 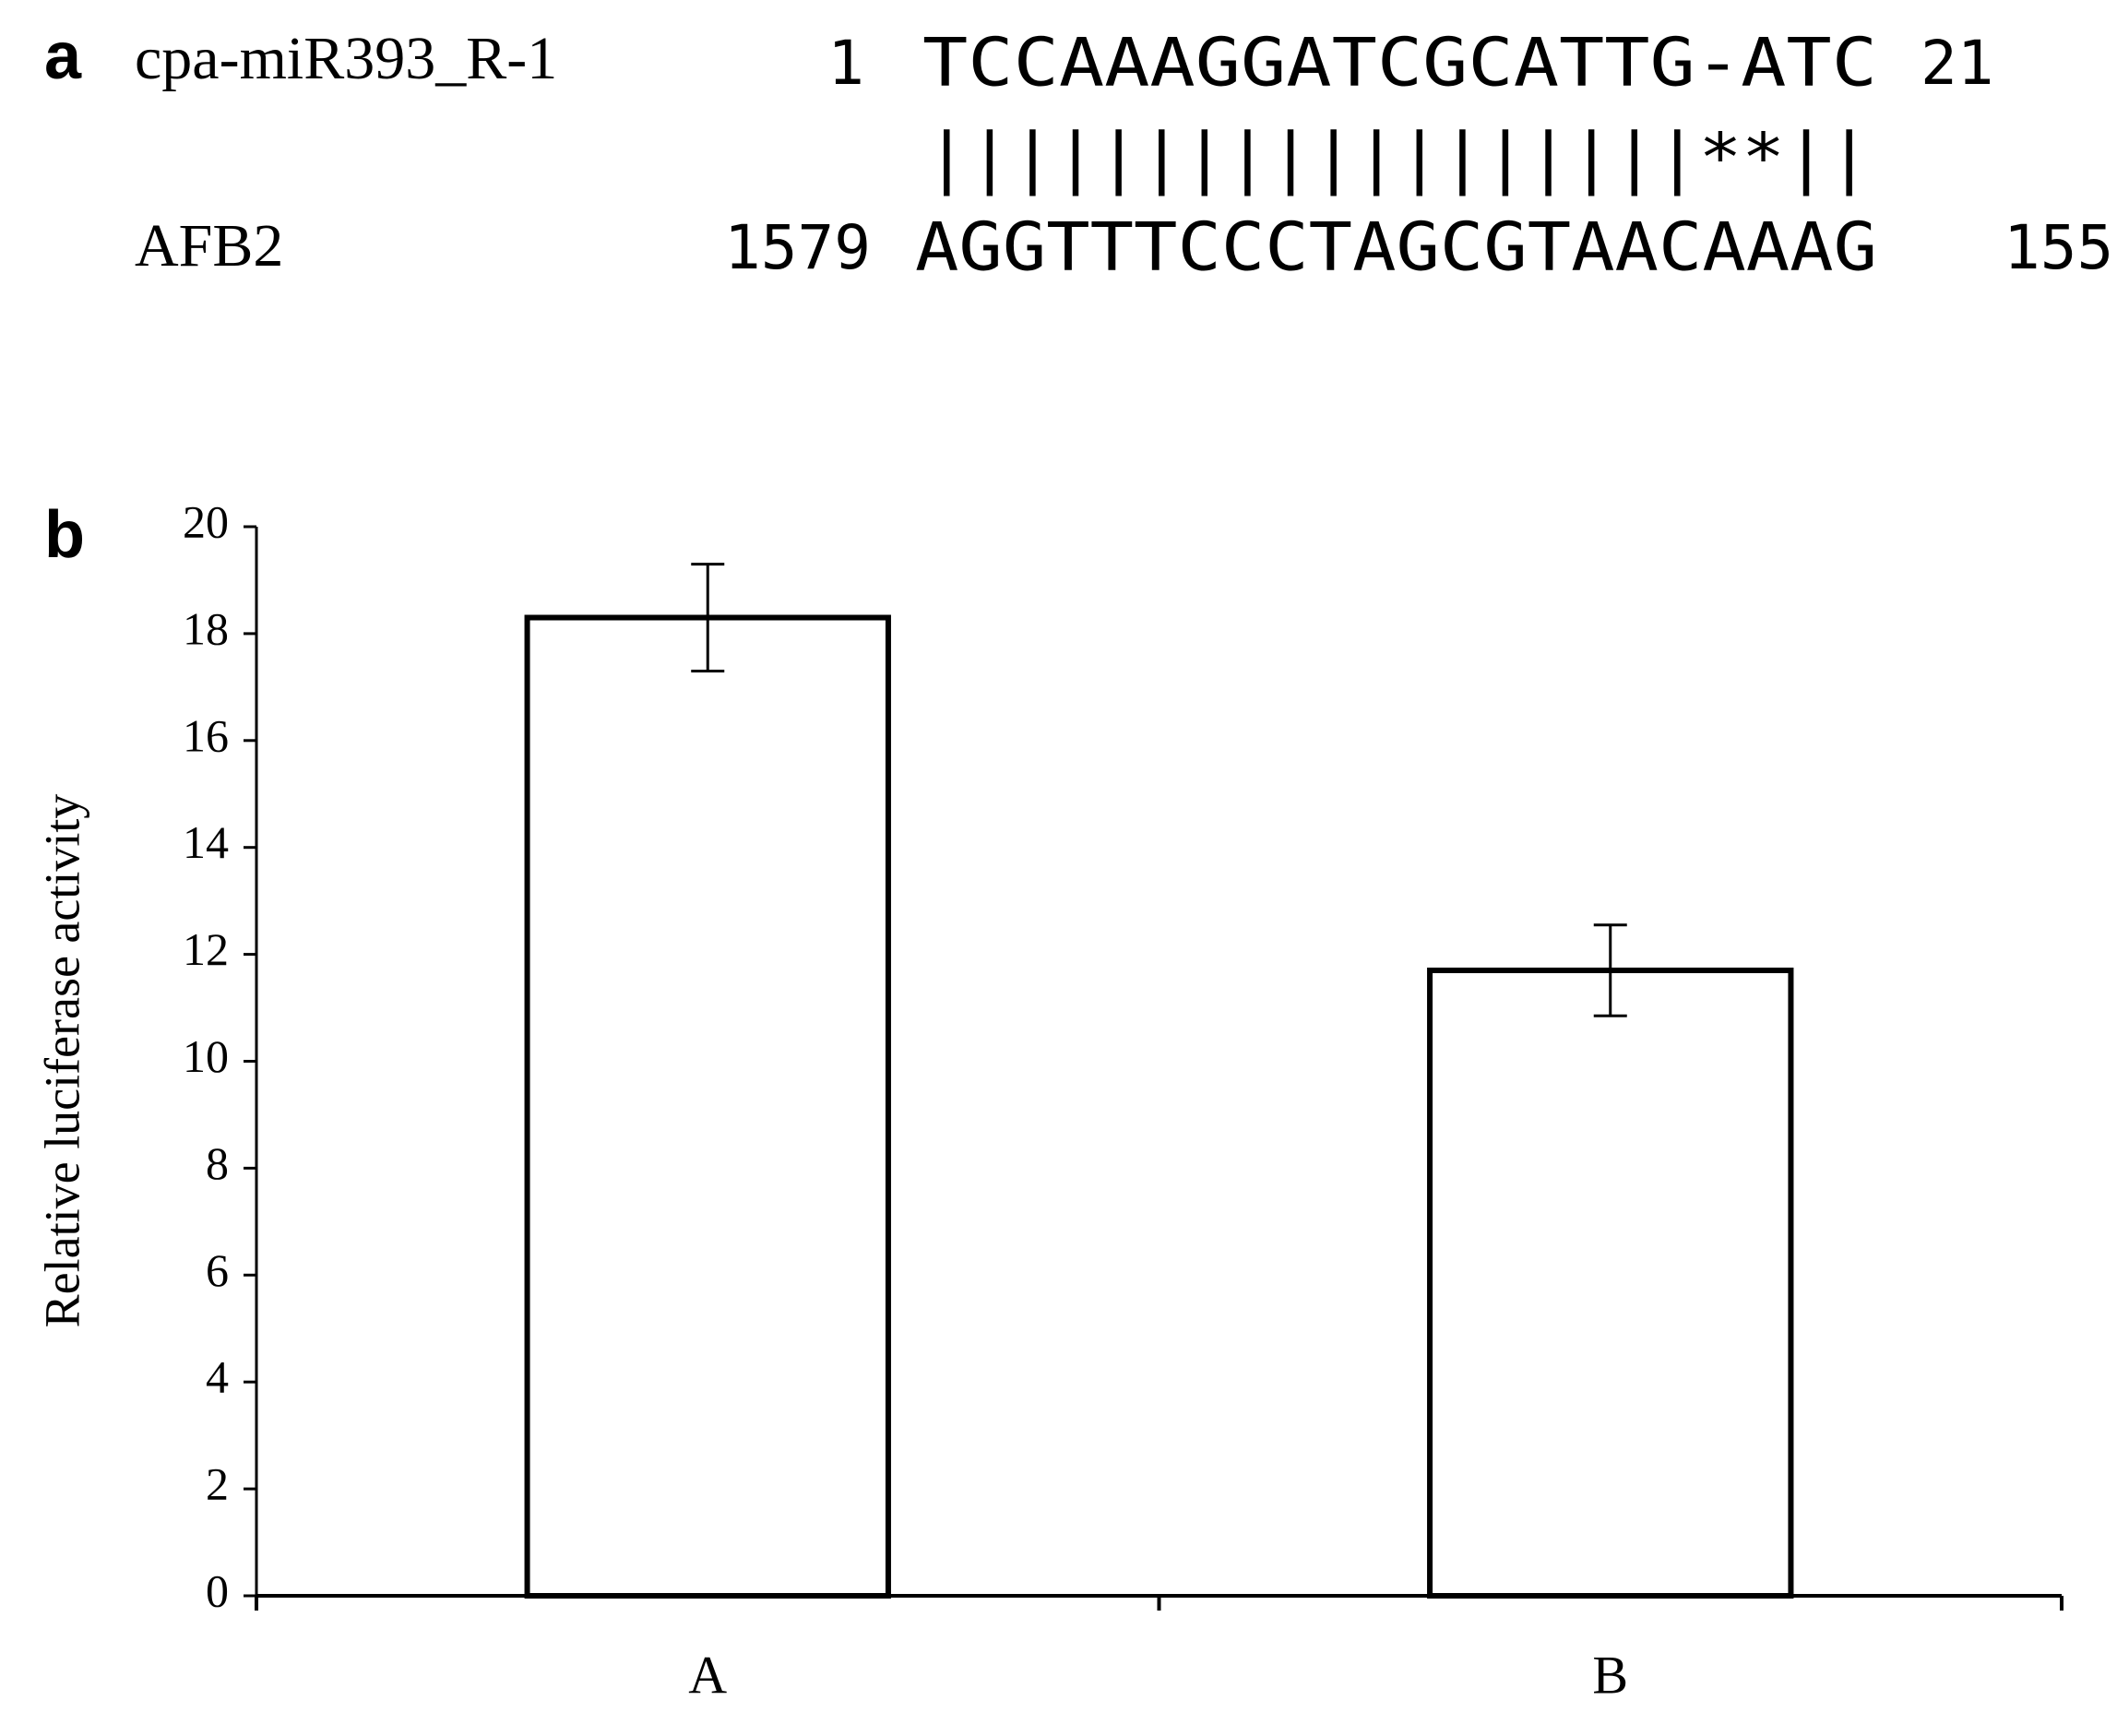 What do you see at coordinates (217, 1590) in the screenshot?
I see `y-tick-label: 0` at bounding box center [217, 1590].